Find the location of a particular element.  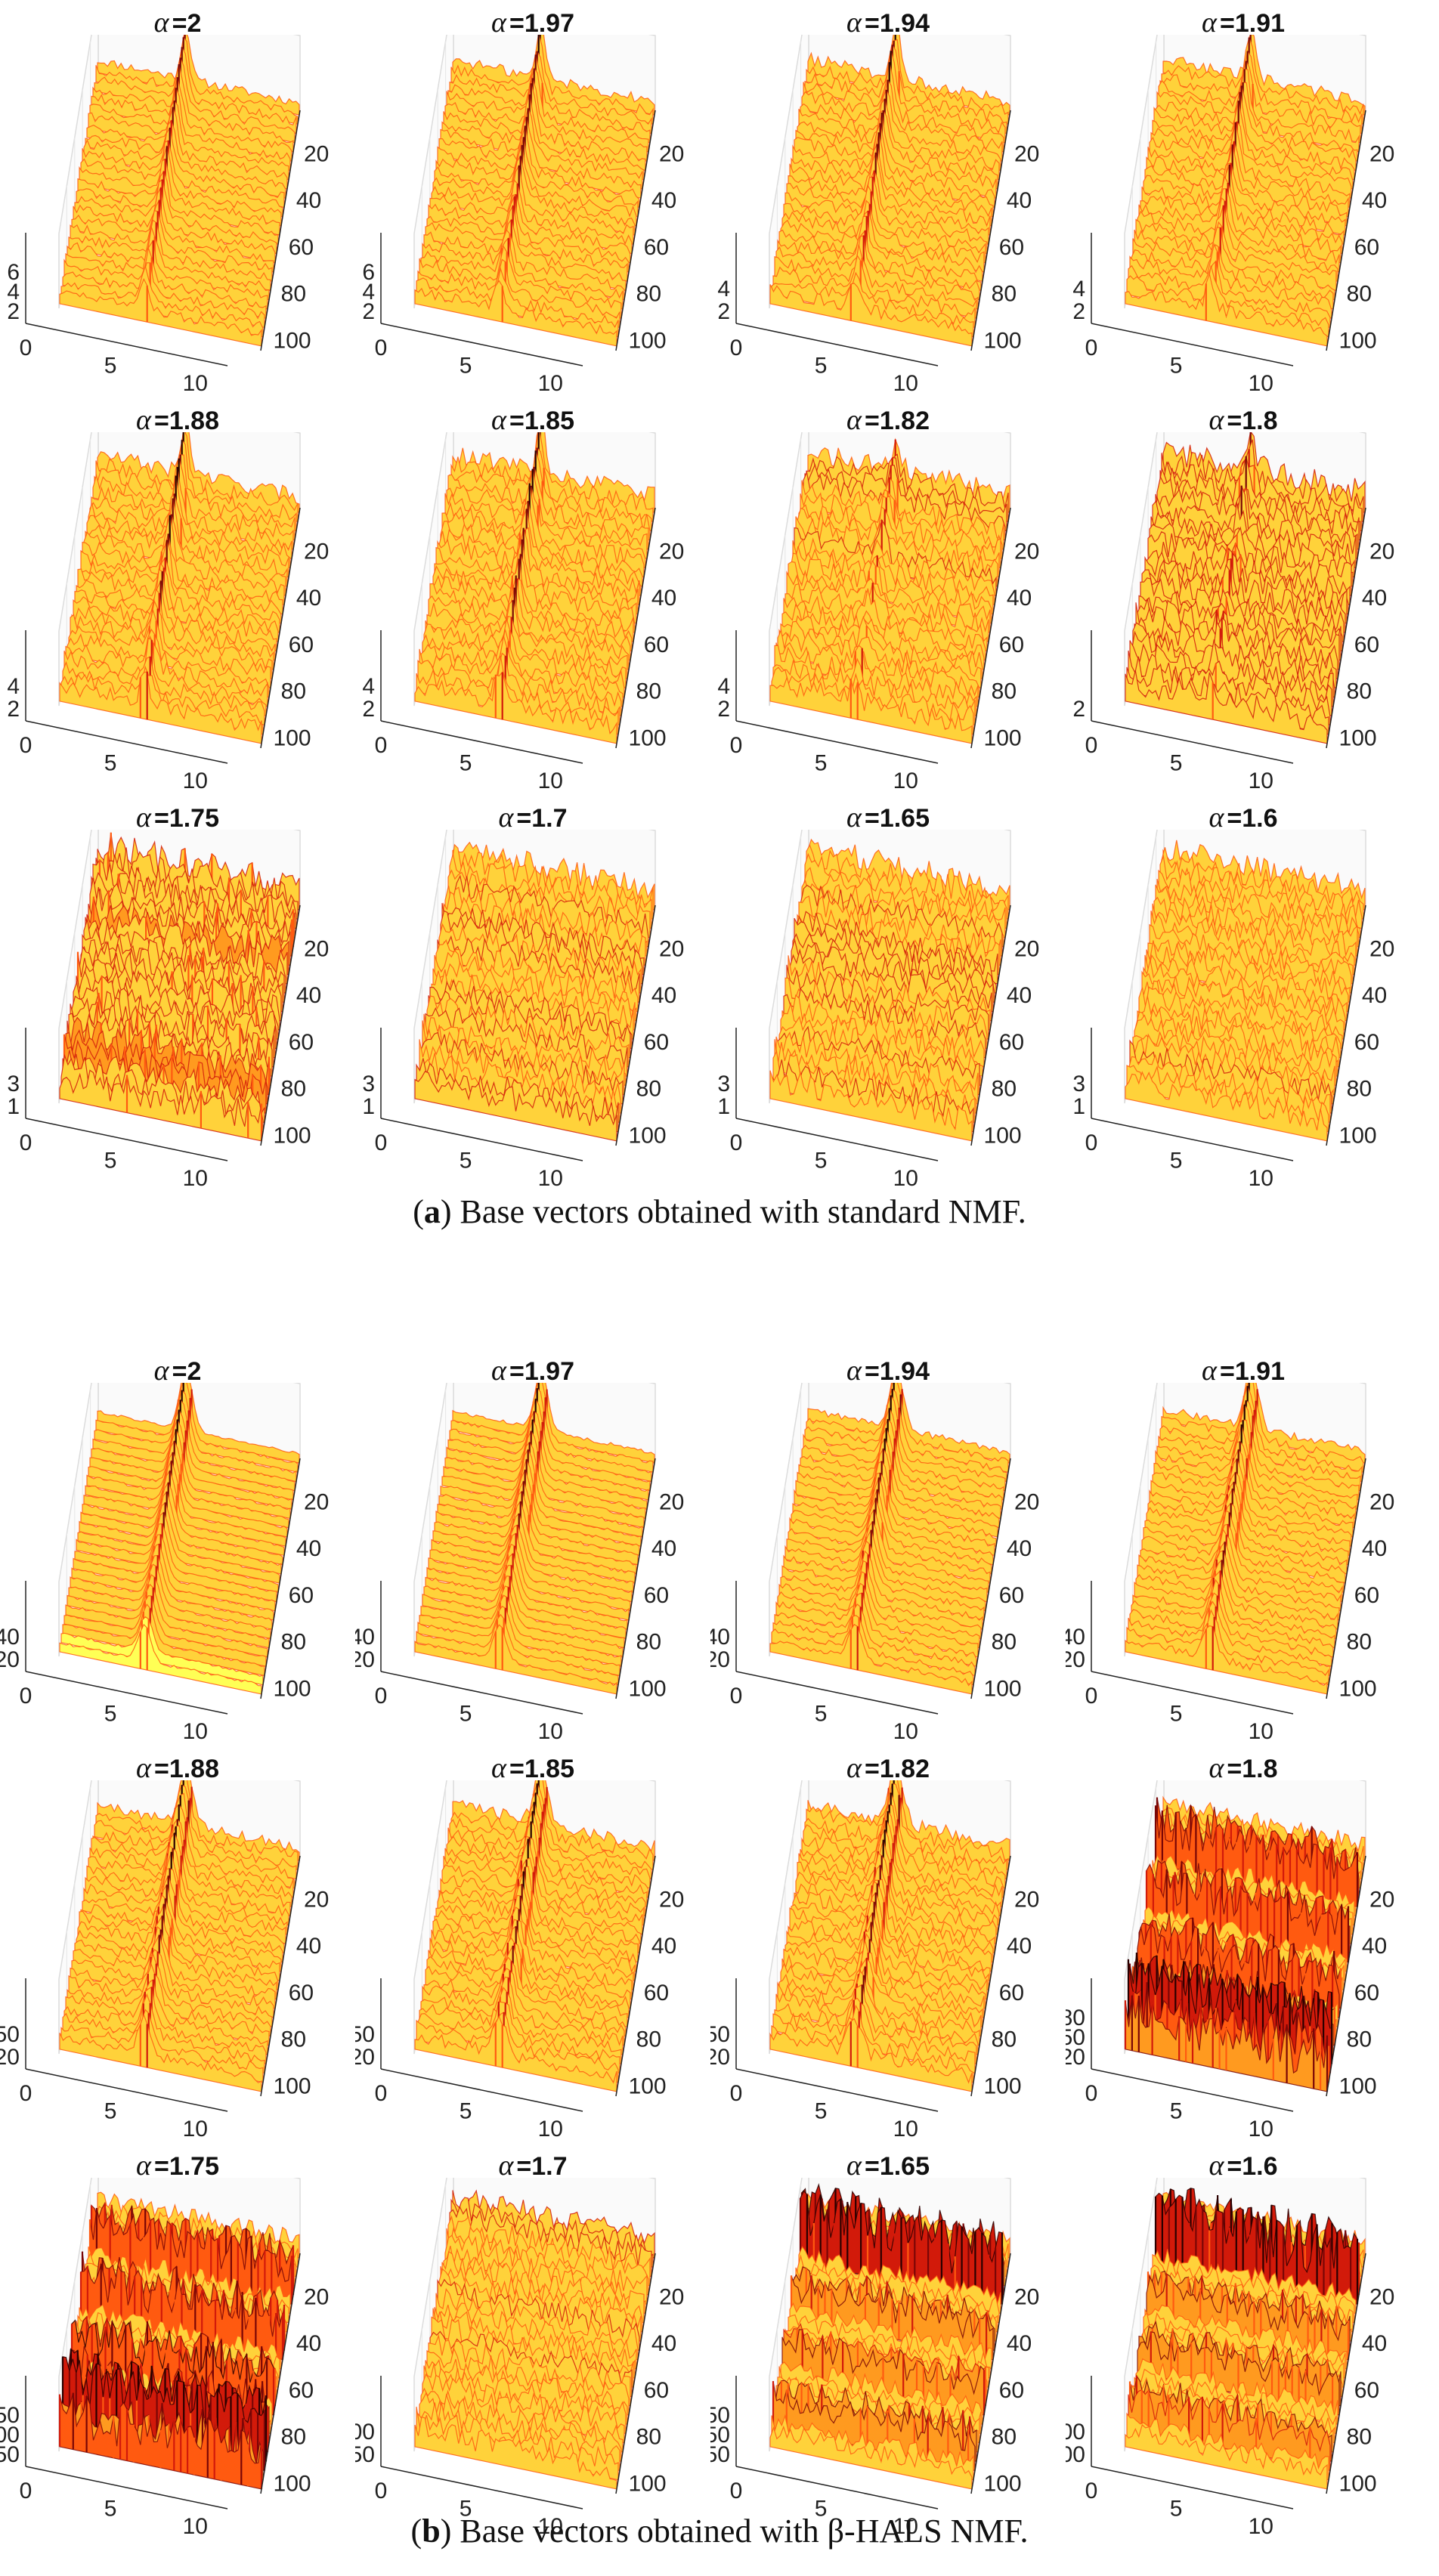

z-tick-label: 3 is located at coordinates (1078, 1084).